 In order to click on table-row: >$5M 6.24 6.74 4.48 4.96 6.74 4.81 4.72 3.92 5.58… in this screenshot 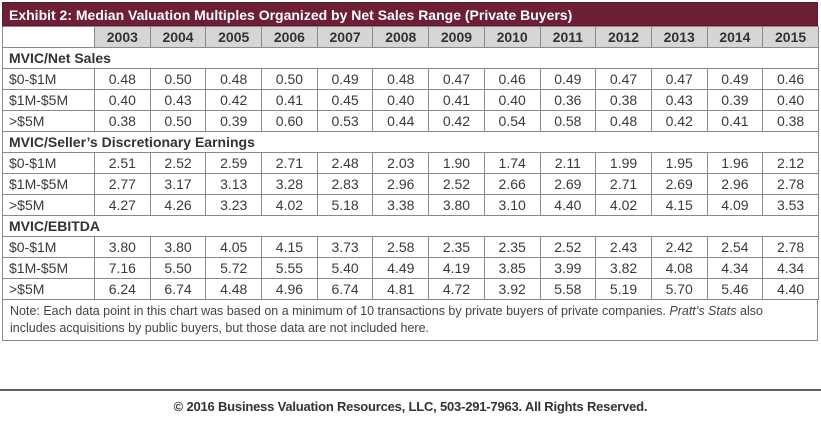, I will do `click(410, 289)`.